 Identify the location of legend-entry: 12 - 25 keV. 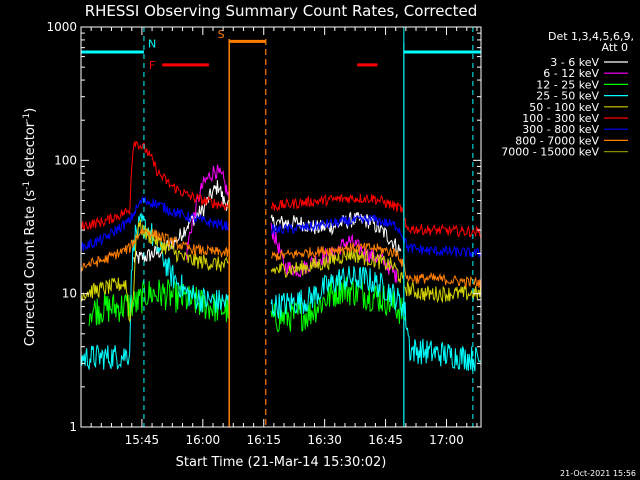
(567, 84).